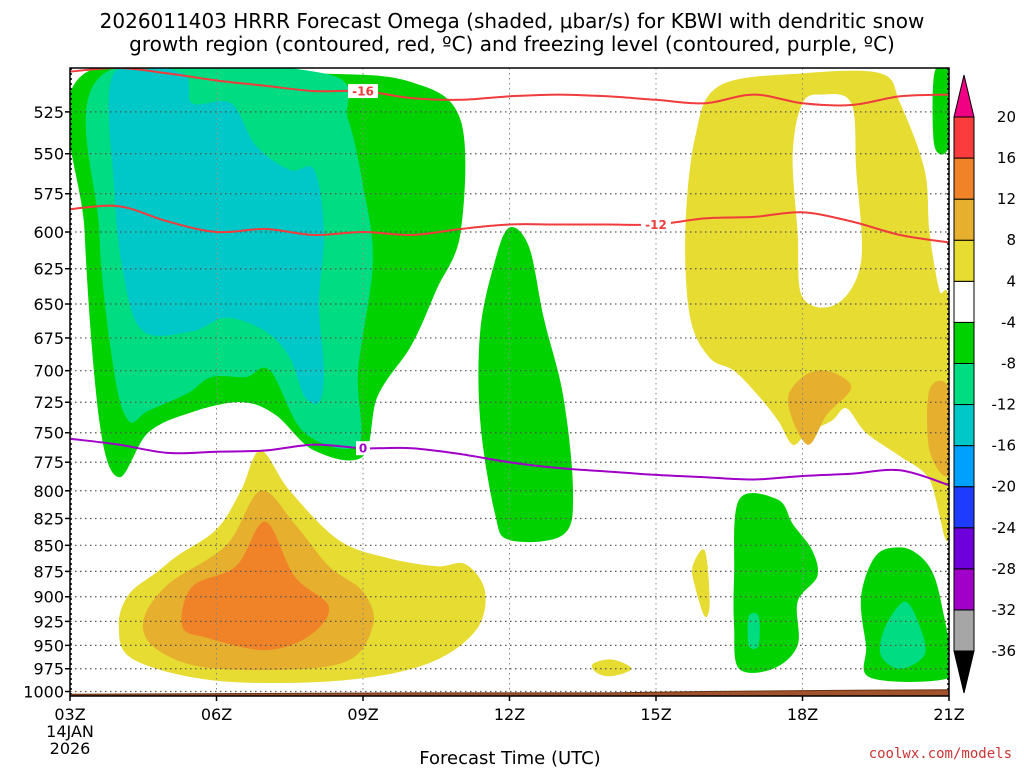 This screenshot has height=768, width=1024. What do you see at coordinates (48, 645) in the screenshot?
I see `y-tick-label-950: 950` at bounding box center [48, 645].